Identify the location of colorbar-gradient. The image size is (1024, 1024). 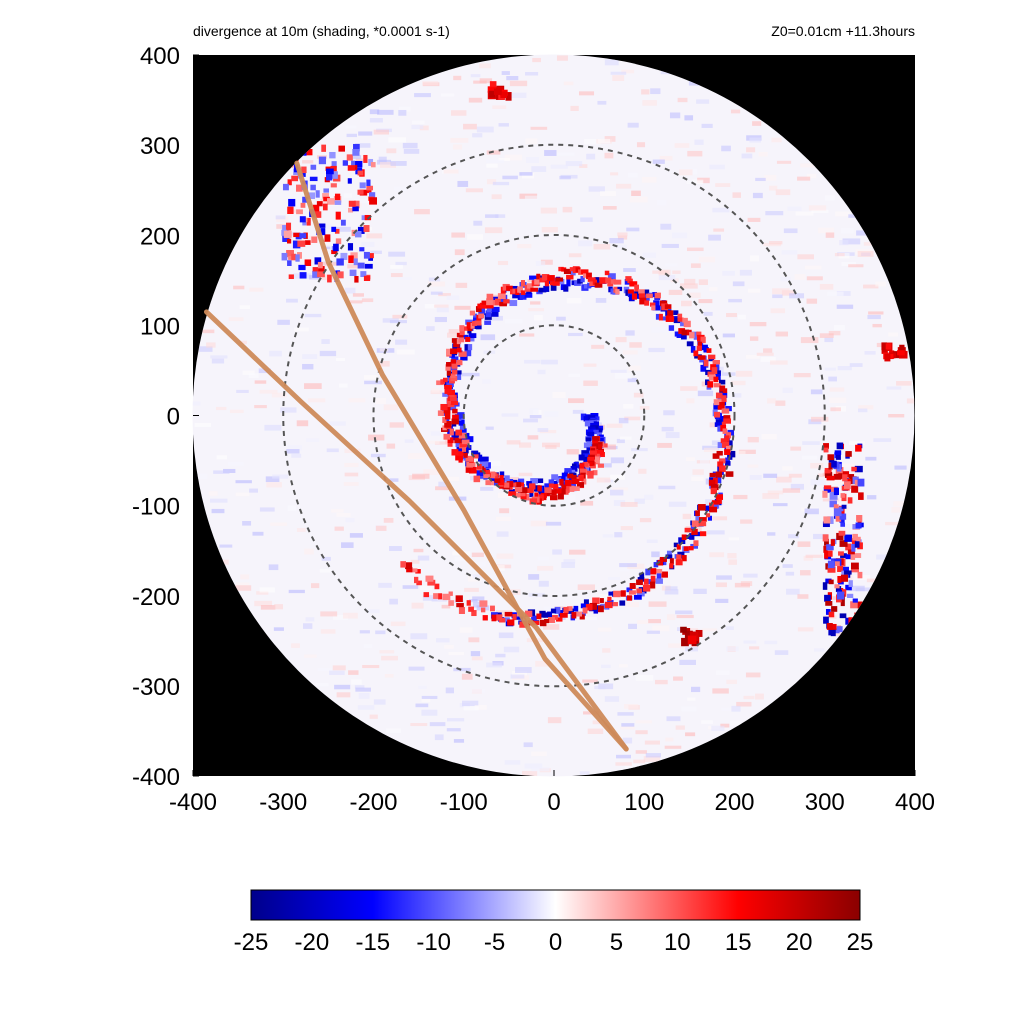
(555, 905).